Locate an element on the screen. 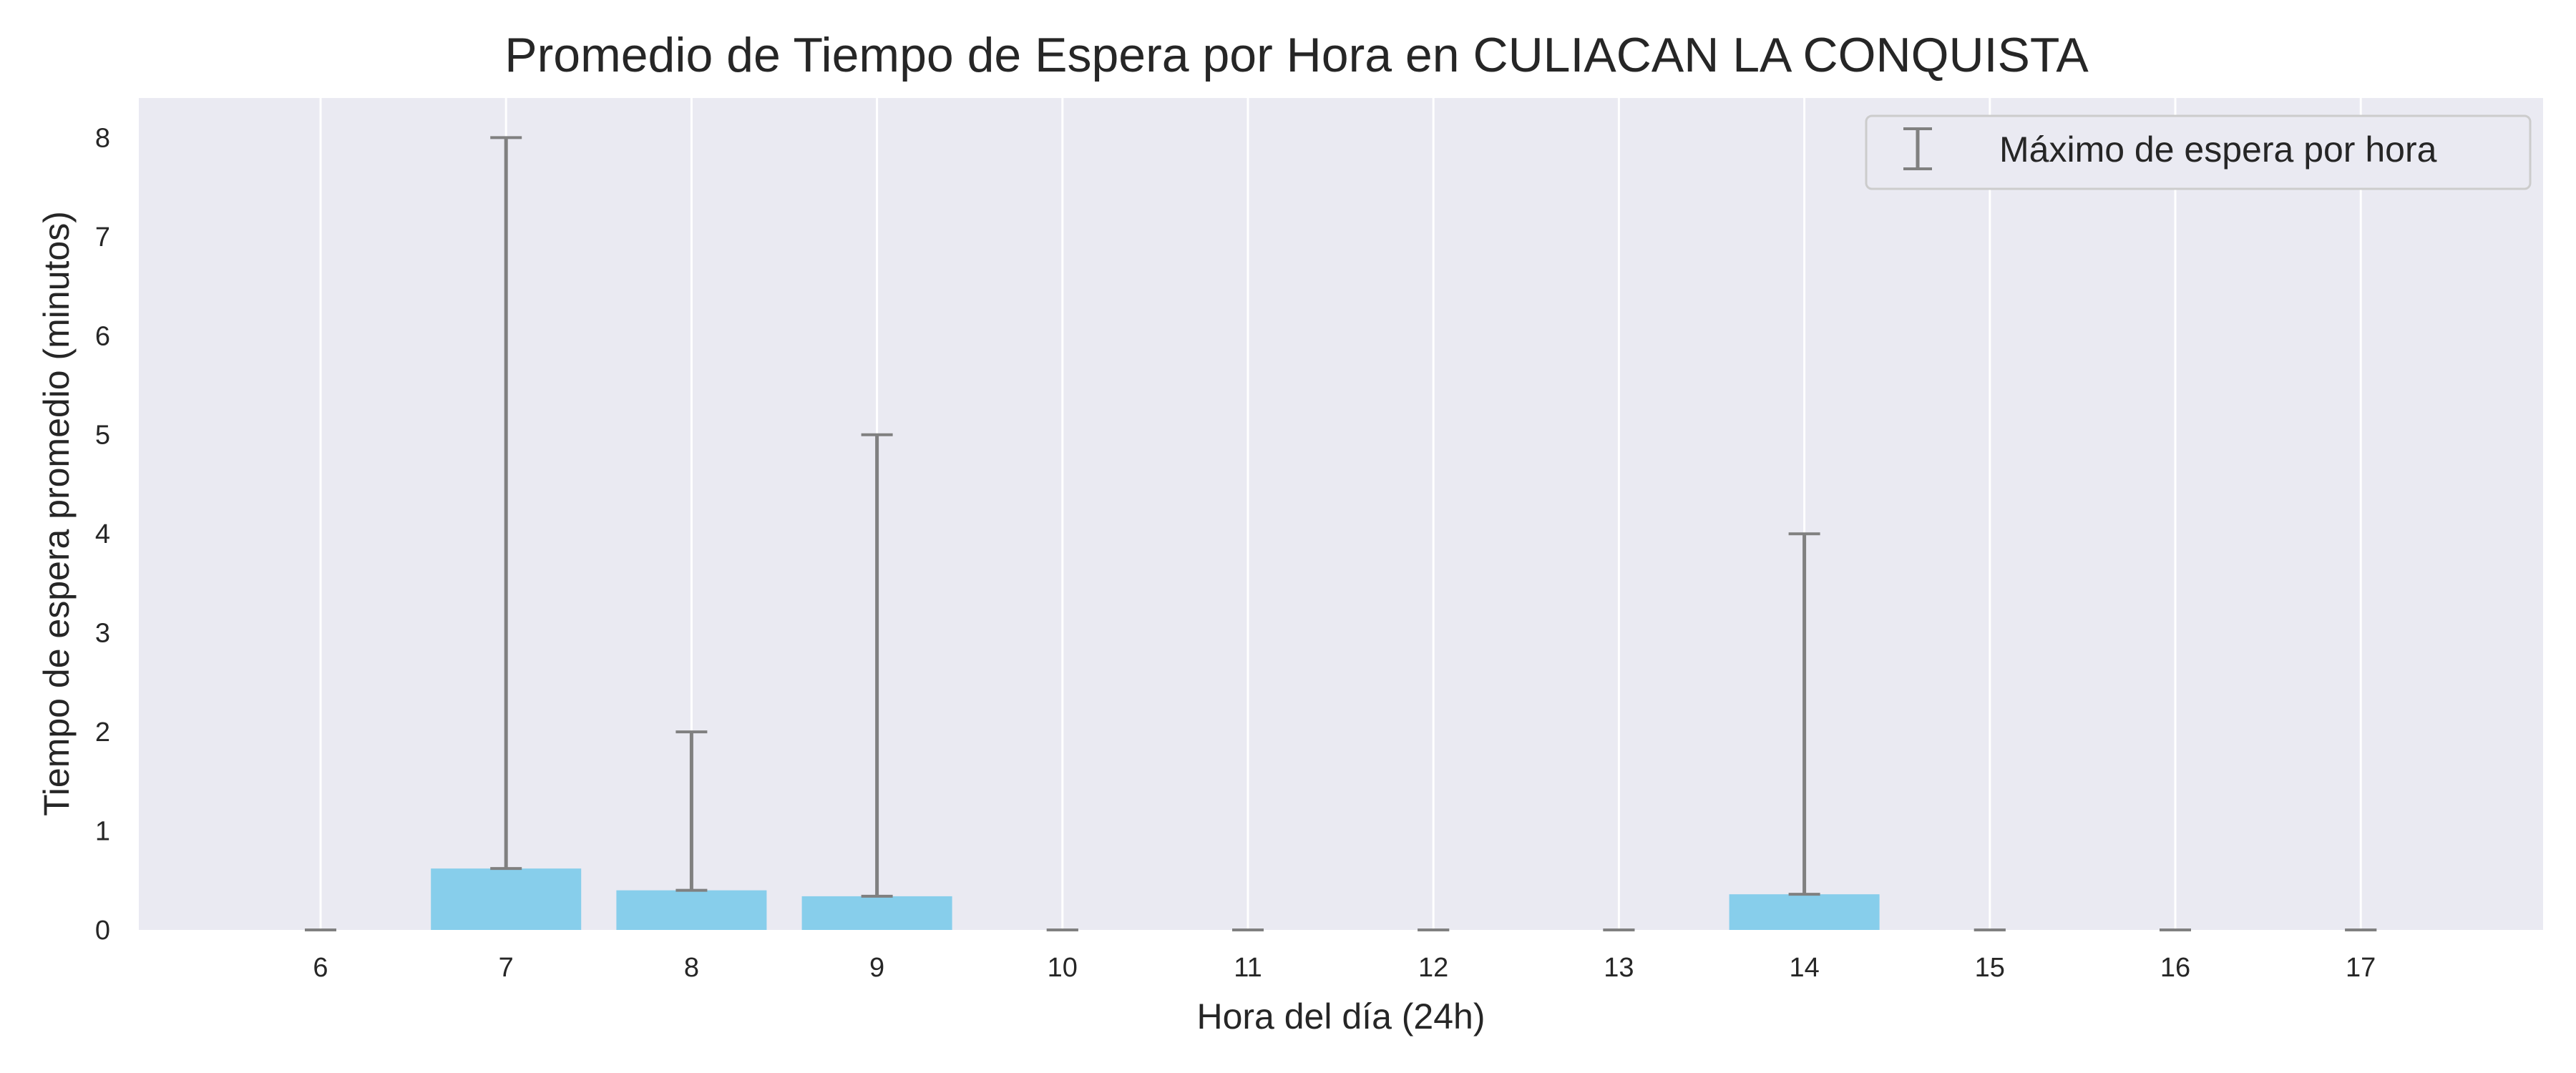 The height and width of the screenshot is (1073, 2576). bars is located at coordinates (1155, 899).